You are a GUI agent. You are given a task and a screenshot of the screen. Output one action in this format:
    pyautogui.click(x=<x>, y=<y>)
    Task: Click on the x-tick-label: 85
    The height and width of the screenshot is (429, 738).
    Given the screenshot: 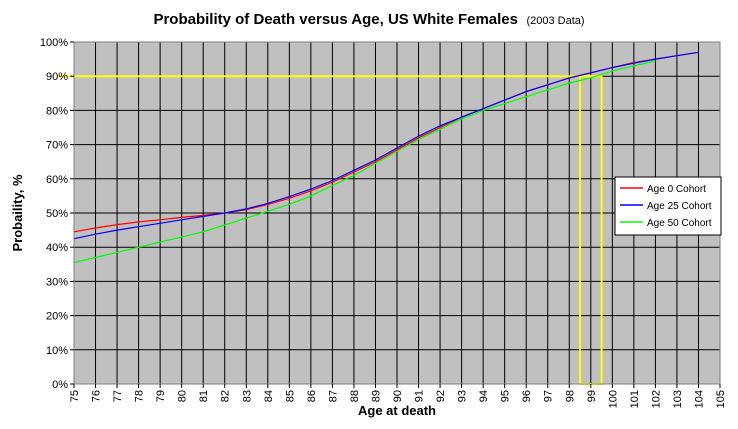 What is the action you would take?
    pyautogui.click(x=290, y=396)
    